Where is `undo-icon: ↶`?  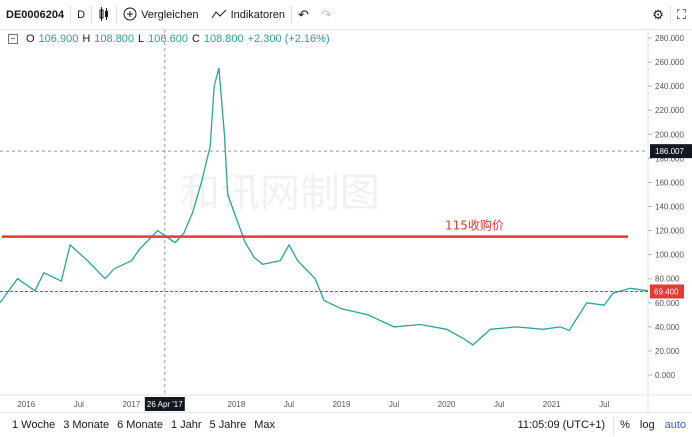 undo-icon: ↶ is located at coordinates (303, 14).